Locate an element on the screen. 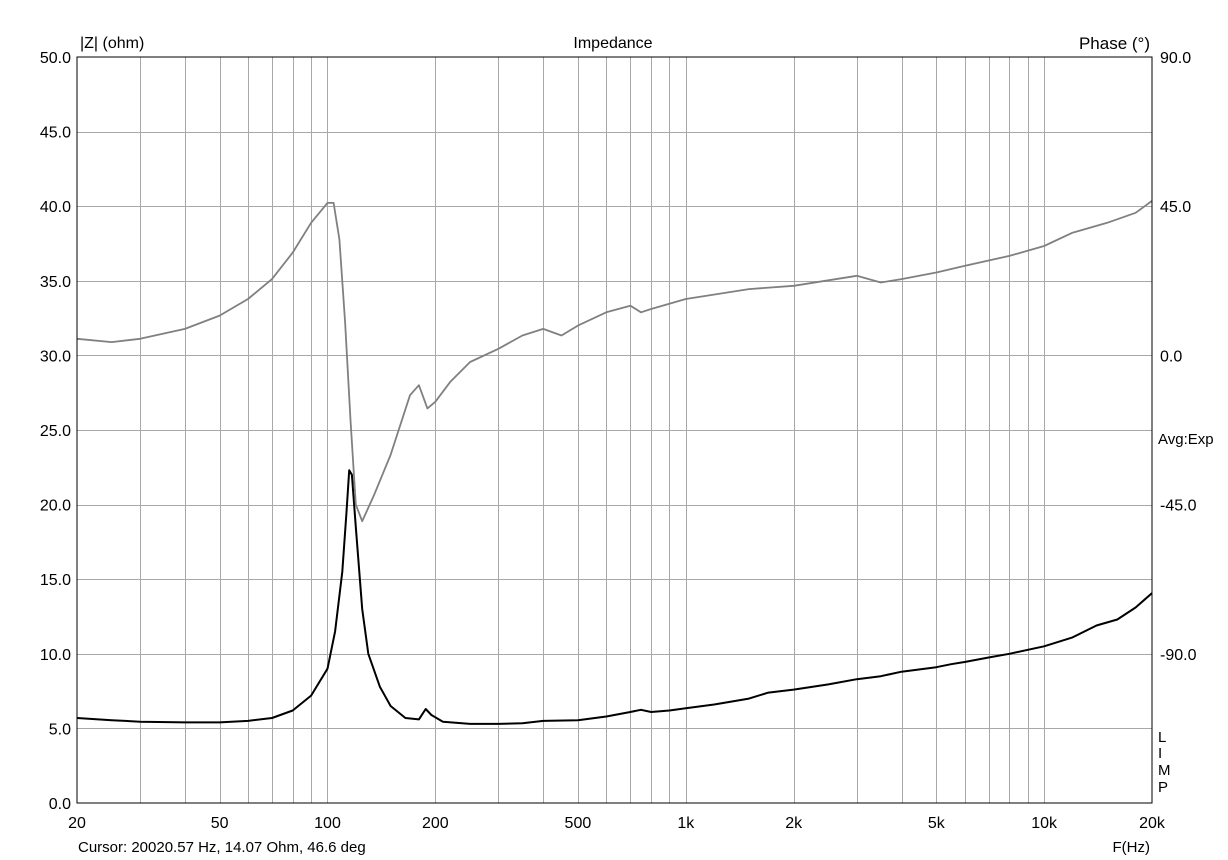 The width and height of the screenshot is (1228, 860). x-tick-label: 100 is located at coordinates (327, 823).